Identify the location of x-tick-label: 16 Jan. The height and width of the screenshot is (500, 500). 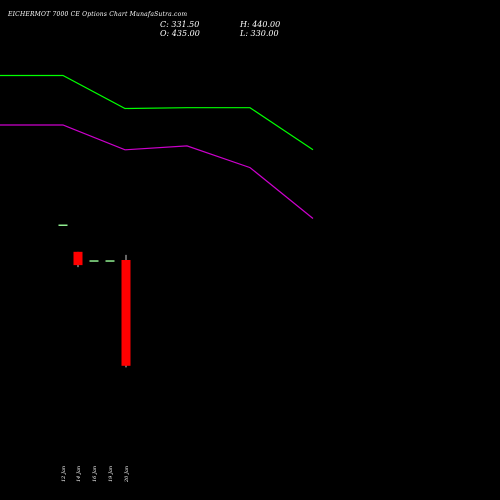
(95, 474).